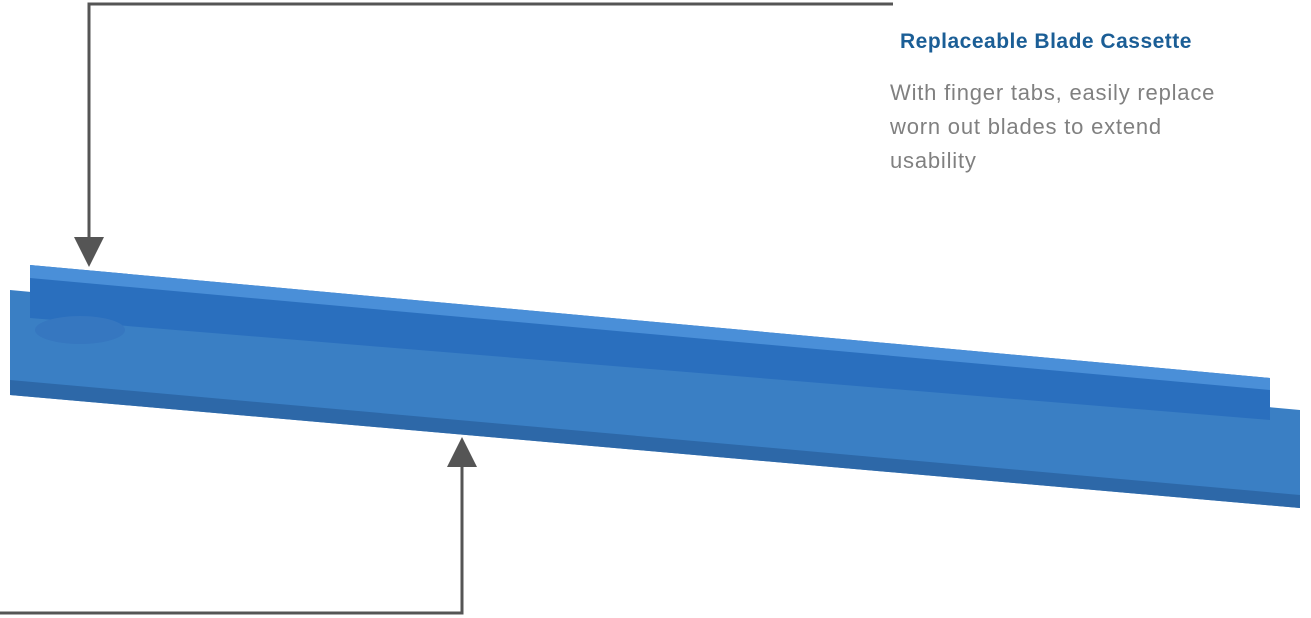 The image size is (1311, 618). What do you see at coordinates (238, 526) in the screenshot?
I see `pointer-line` at bounding box center [238, 526].